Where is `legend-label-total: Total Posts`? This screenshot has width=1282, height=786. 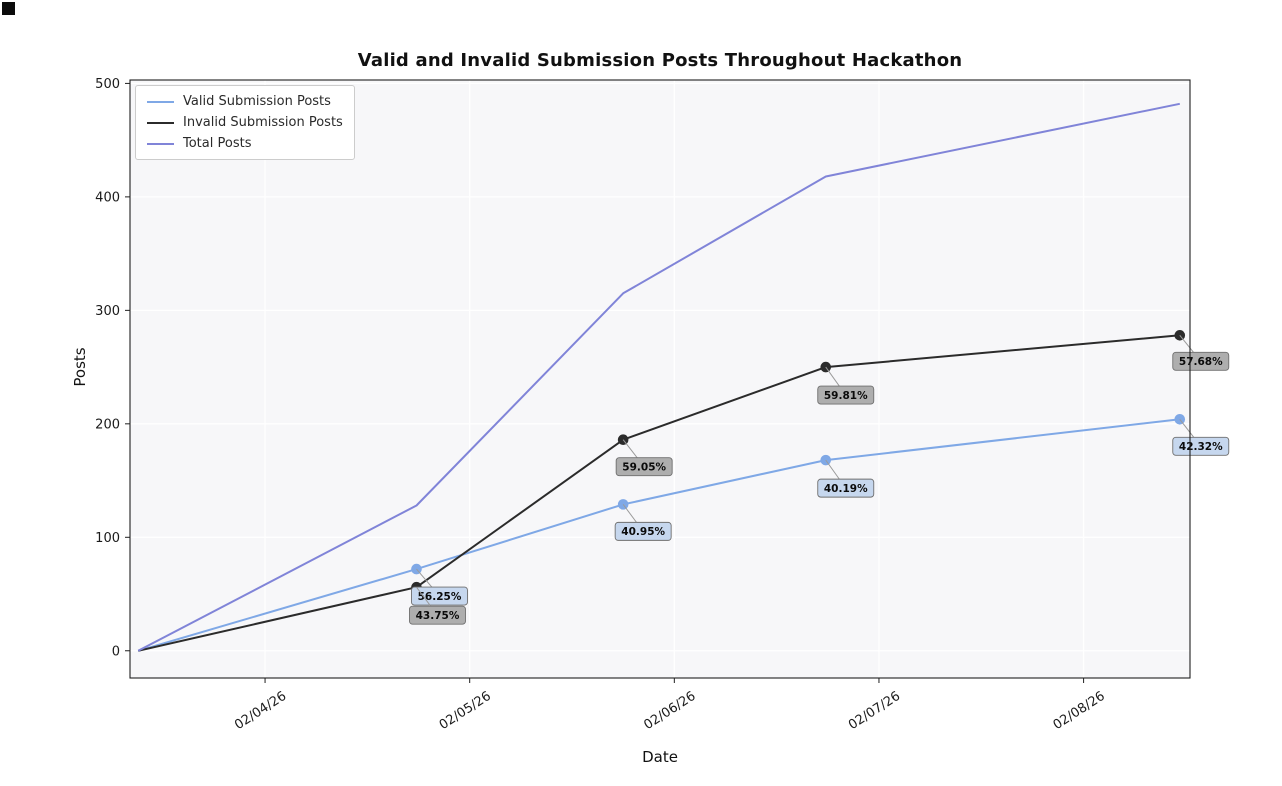 legend-label-total: Total Posts is located at coordinates (217, 143).